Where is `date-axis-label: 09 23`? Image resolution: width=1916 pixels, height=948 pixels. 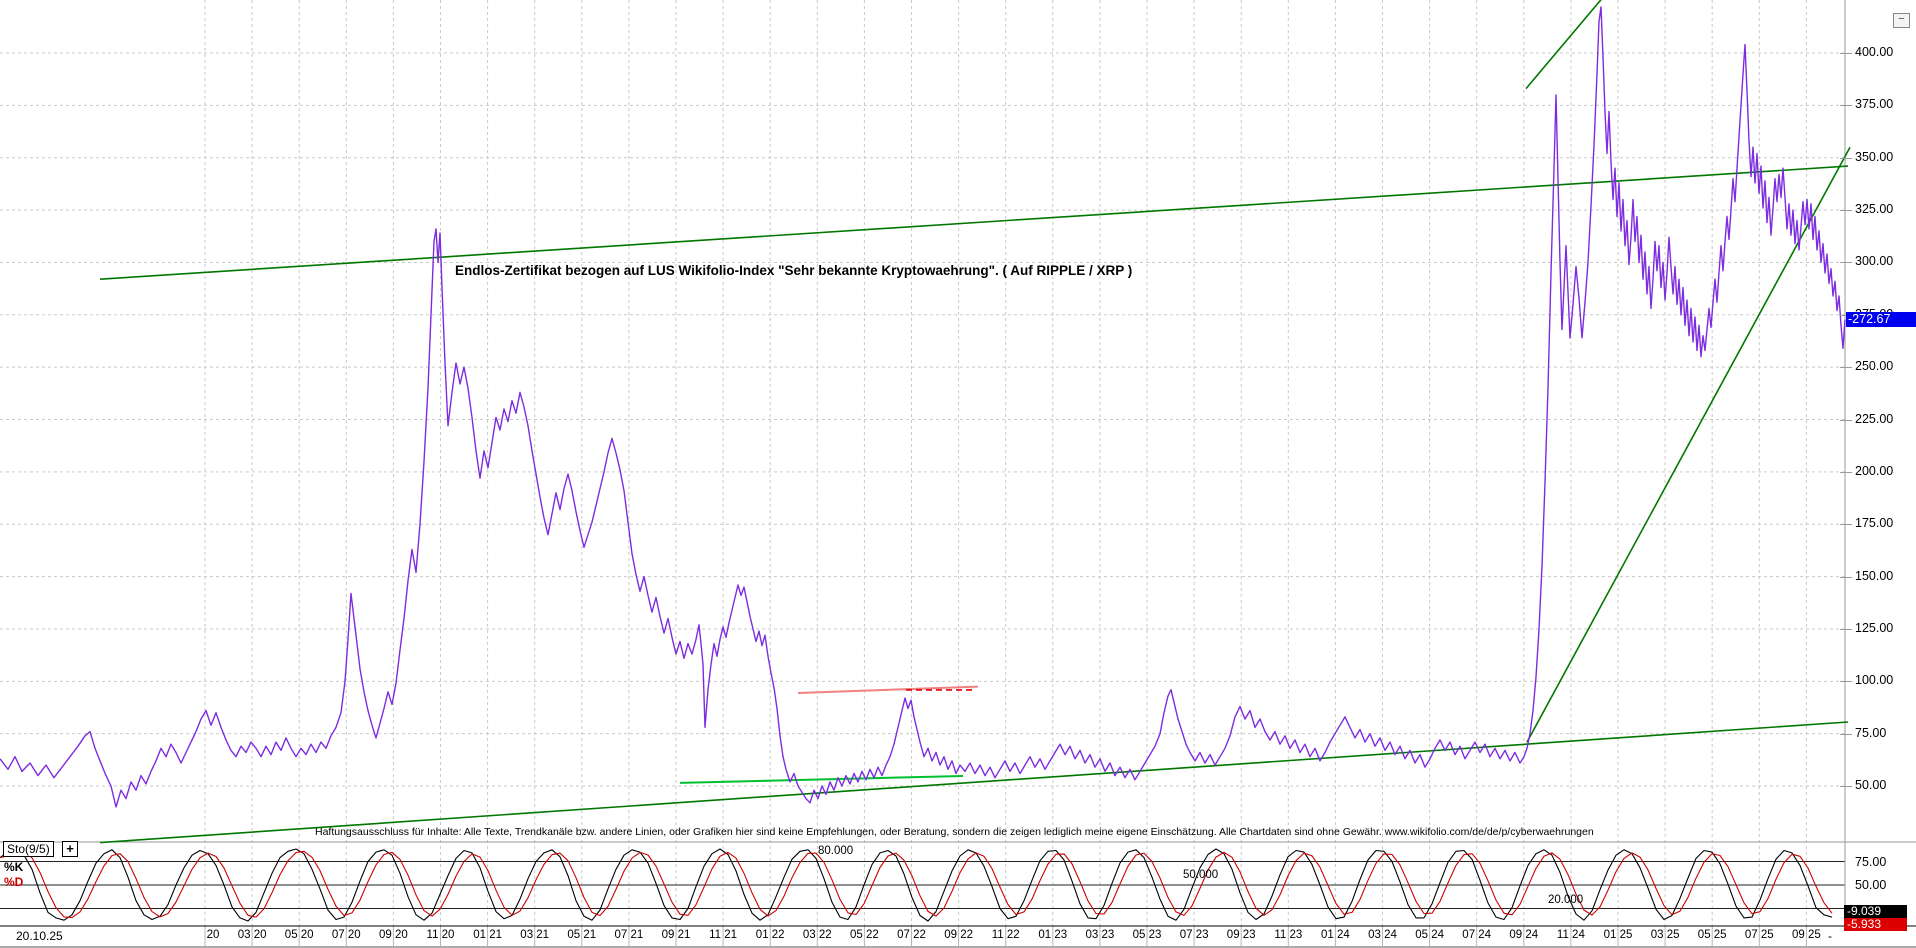 date-axis-label: 09 23 is located at coordinates (1241, 935).